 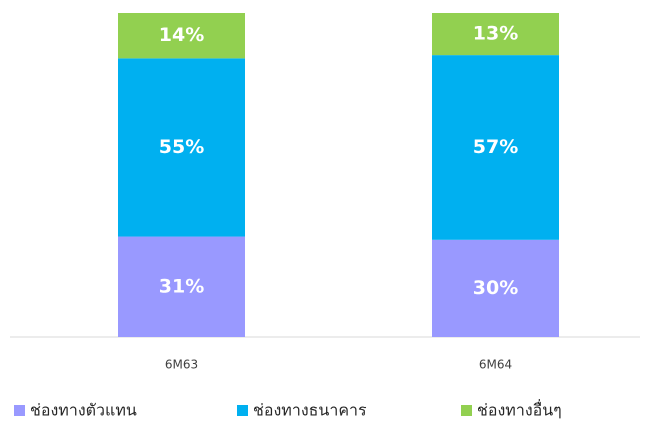 I want to click on legend-label: ช่องทางอื่นๆ, so click(x=519, y=409).